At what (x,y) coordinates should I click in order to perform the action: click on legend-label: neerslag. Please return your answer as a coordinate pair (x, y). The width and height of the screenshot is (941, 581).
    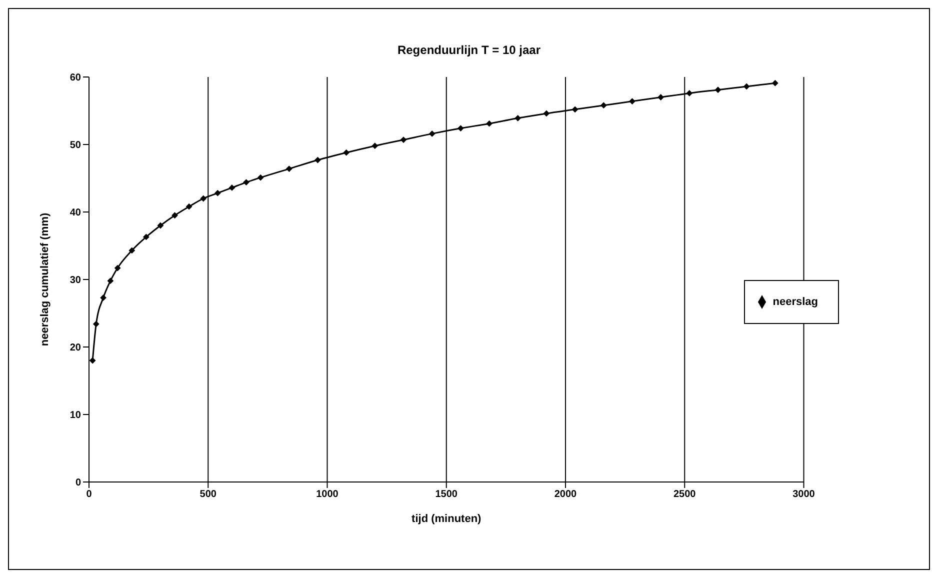
    Looking at the image, I should click on (795, 302).